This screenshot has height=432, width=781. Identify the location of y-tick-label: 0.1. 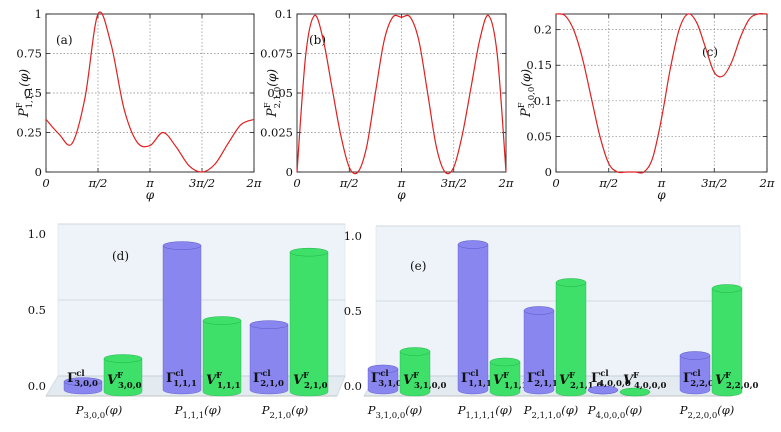
(543, 101).